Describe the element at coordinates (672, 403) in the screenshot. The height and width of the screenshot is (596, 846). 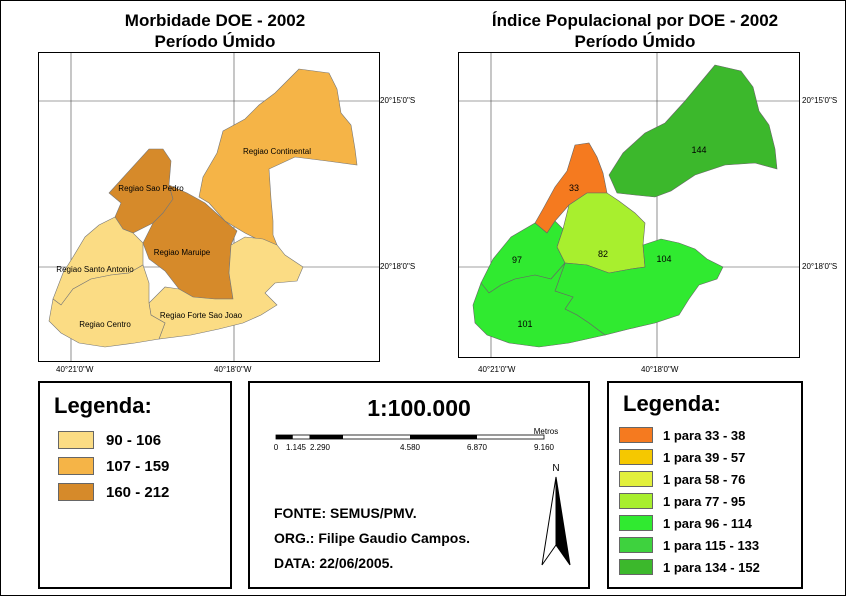
I see `right-legend-title: Legenda:` at that location.